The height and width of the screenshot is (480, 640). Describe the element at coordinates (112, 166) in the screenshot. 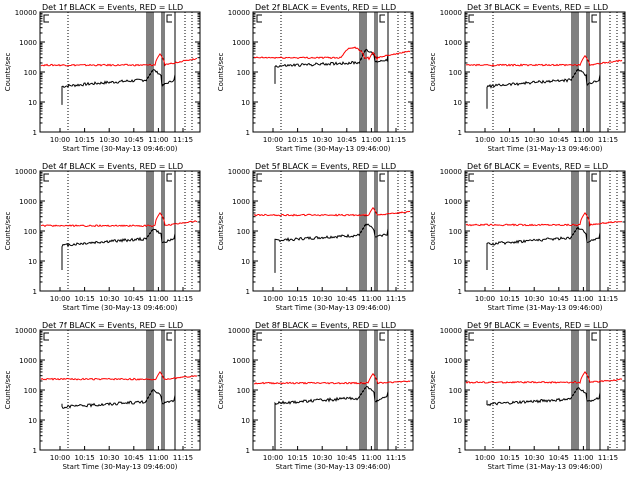

I see `panel-title: Det 4f BLACK = Events, RED = LLD` at that location.